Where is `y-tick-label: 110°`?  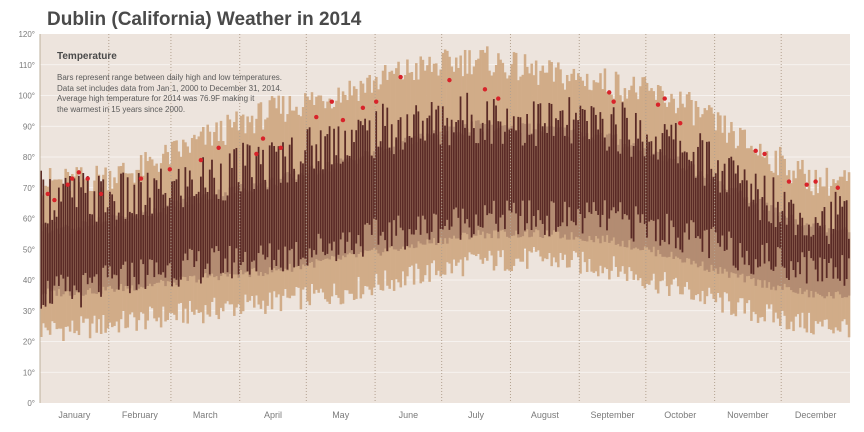
y-tick-label: 110° is located at coordinates (27, 65).